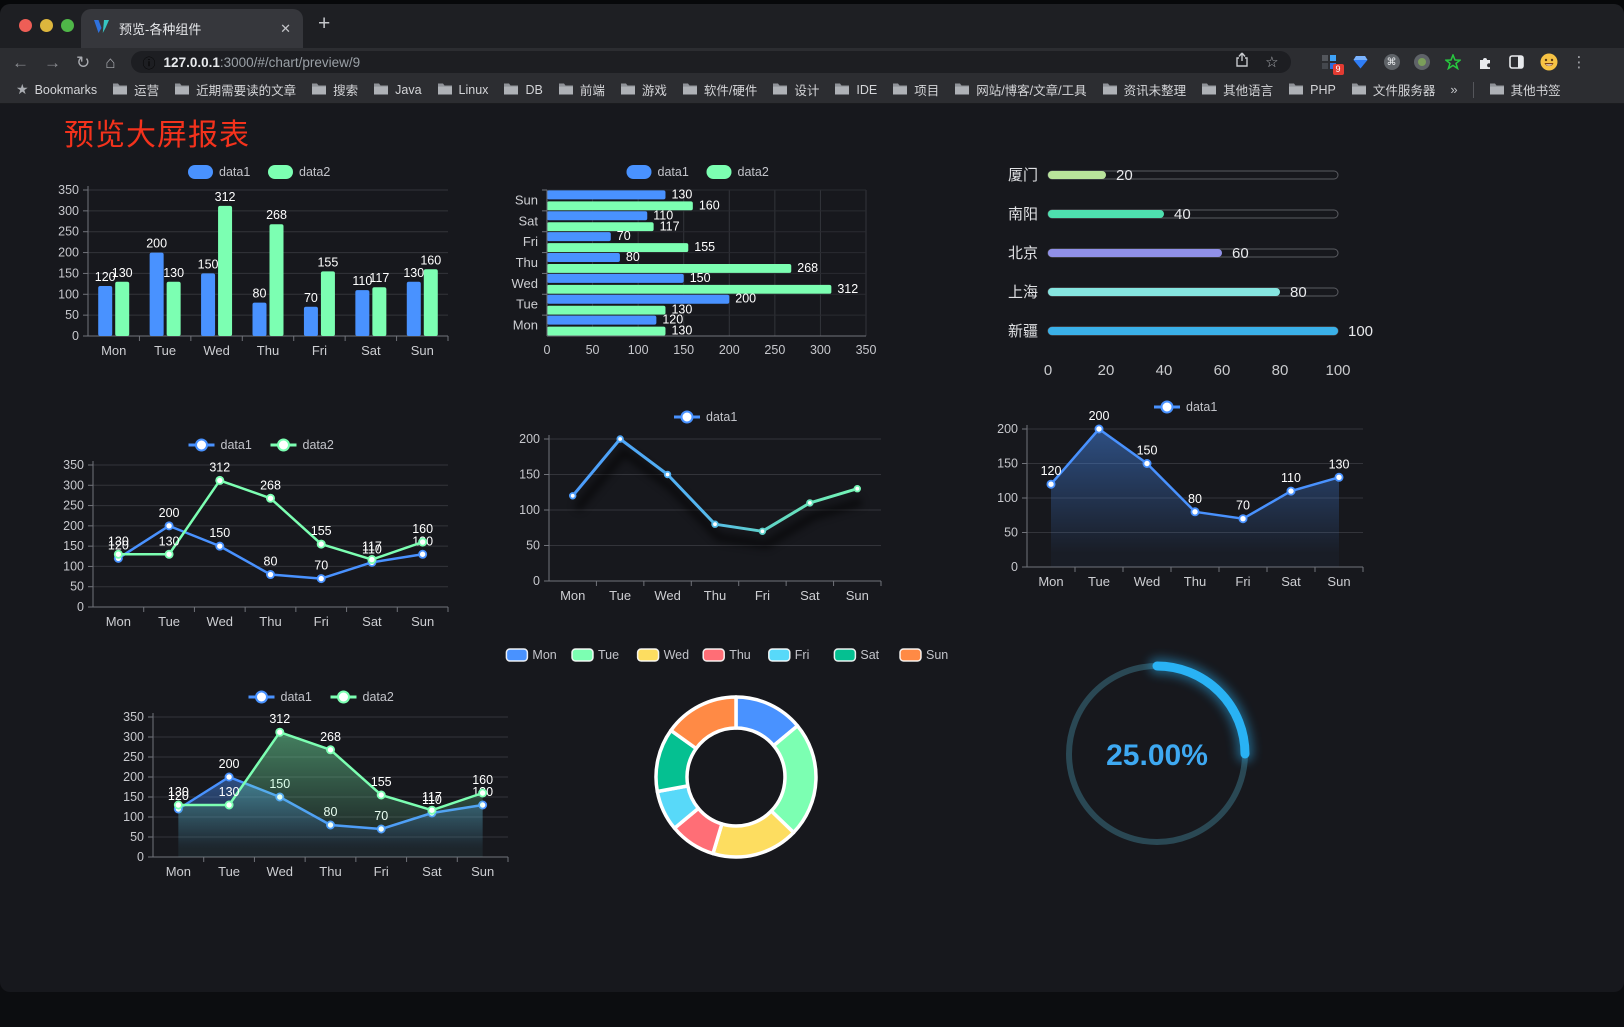 The width and height of the screenshot is (1624, 1027). What do you see at coordinates (67, 25) in the screenshot?
I see `maximize-window-button` at bounding box center [67, 25].